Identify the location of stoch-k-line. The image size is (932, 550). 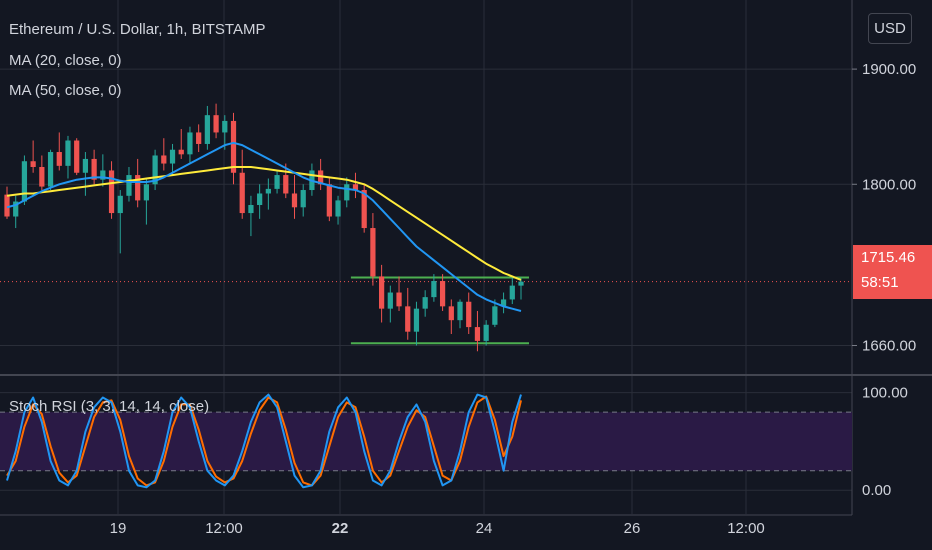
(264, 441).